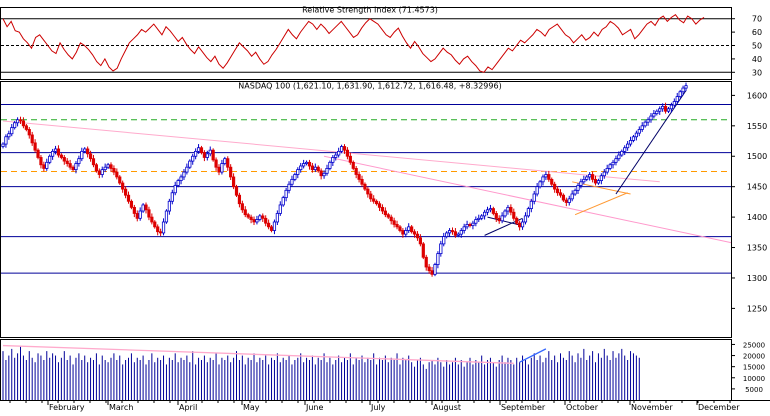 Image resolution: width=770 pixels, height=416 pixels. I want to click on price-tick-label: 1300, so click(757, 278).